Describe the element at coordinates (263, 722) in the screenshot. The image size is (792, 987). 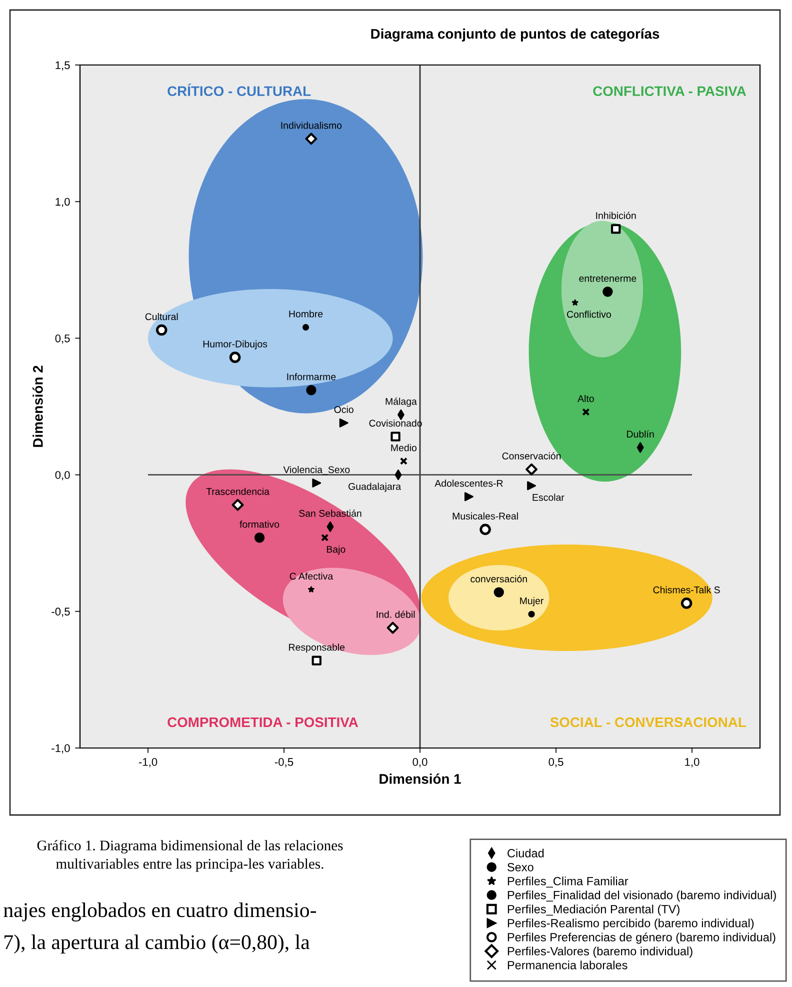
I see `annotation: COMPROMETIDA - POSITIVA` at that location.